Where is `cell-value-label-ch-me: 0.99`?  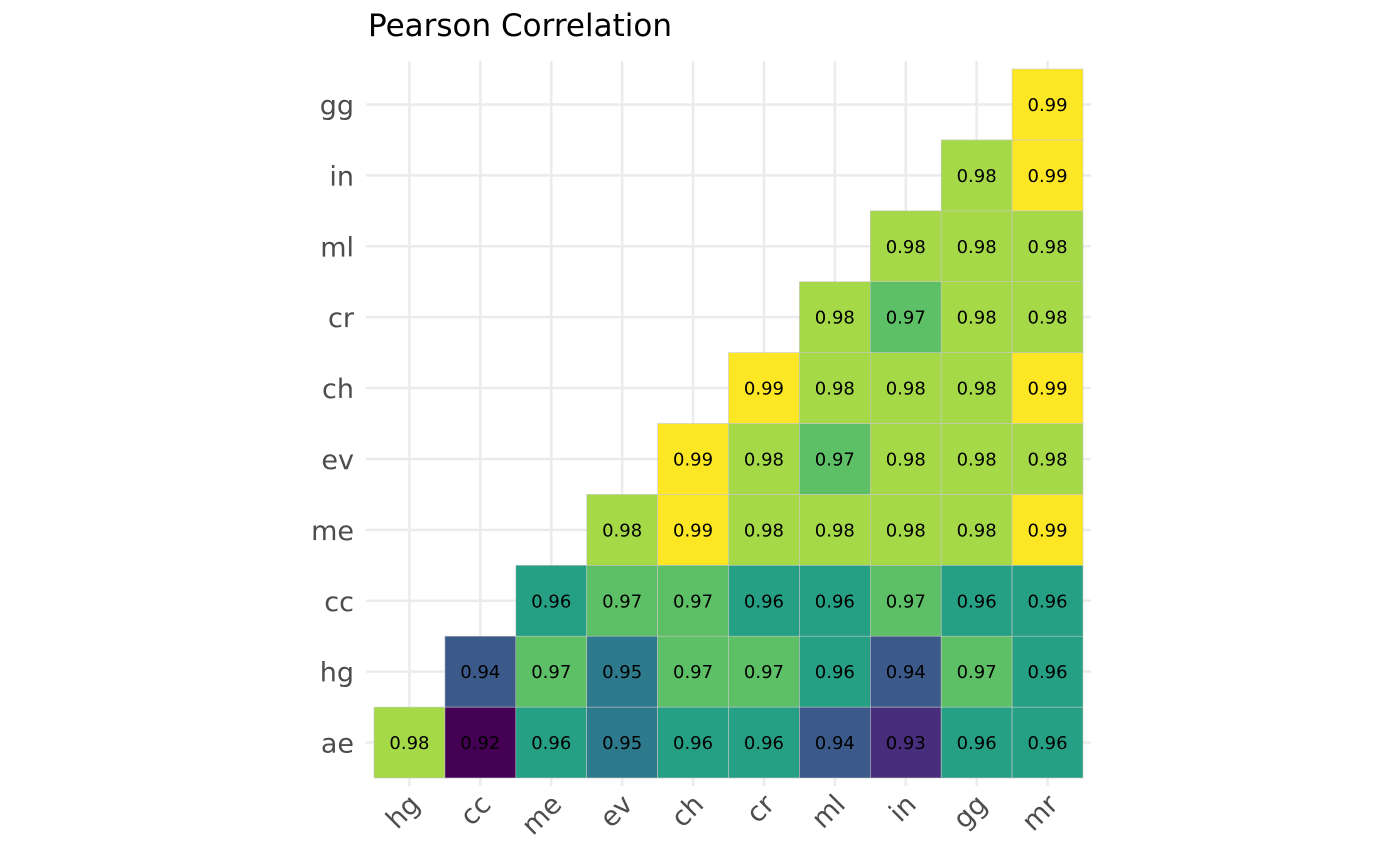
cell-value-label-ch-me: 0.99 is located at coordinates (693, 530).